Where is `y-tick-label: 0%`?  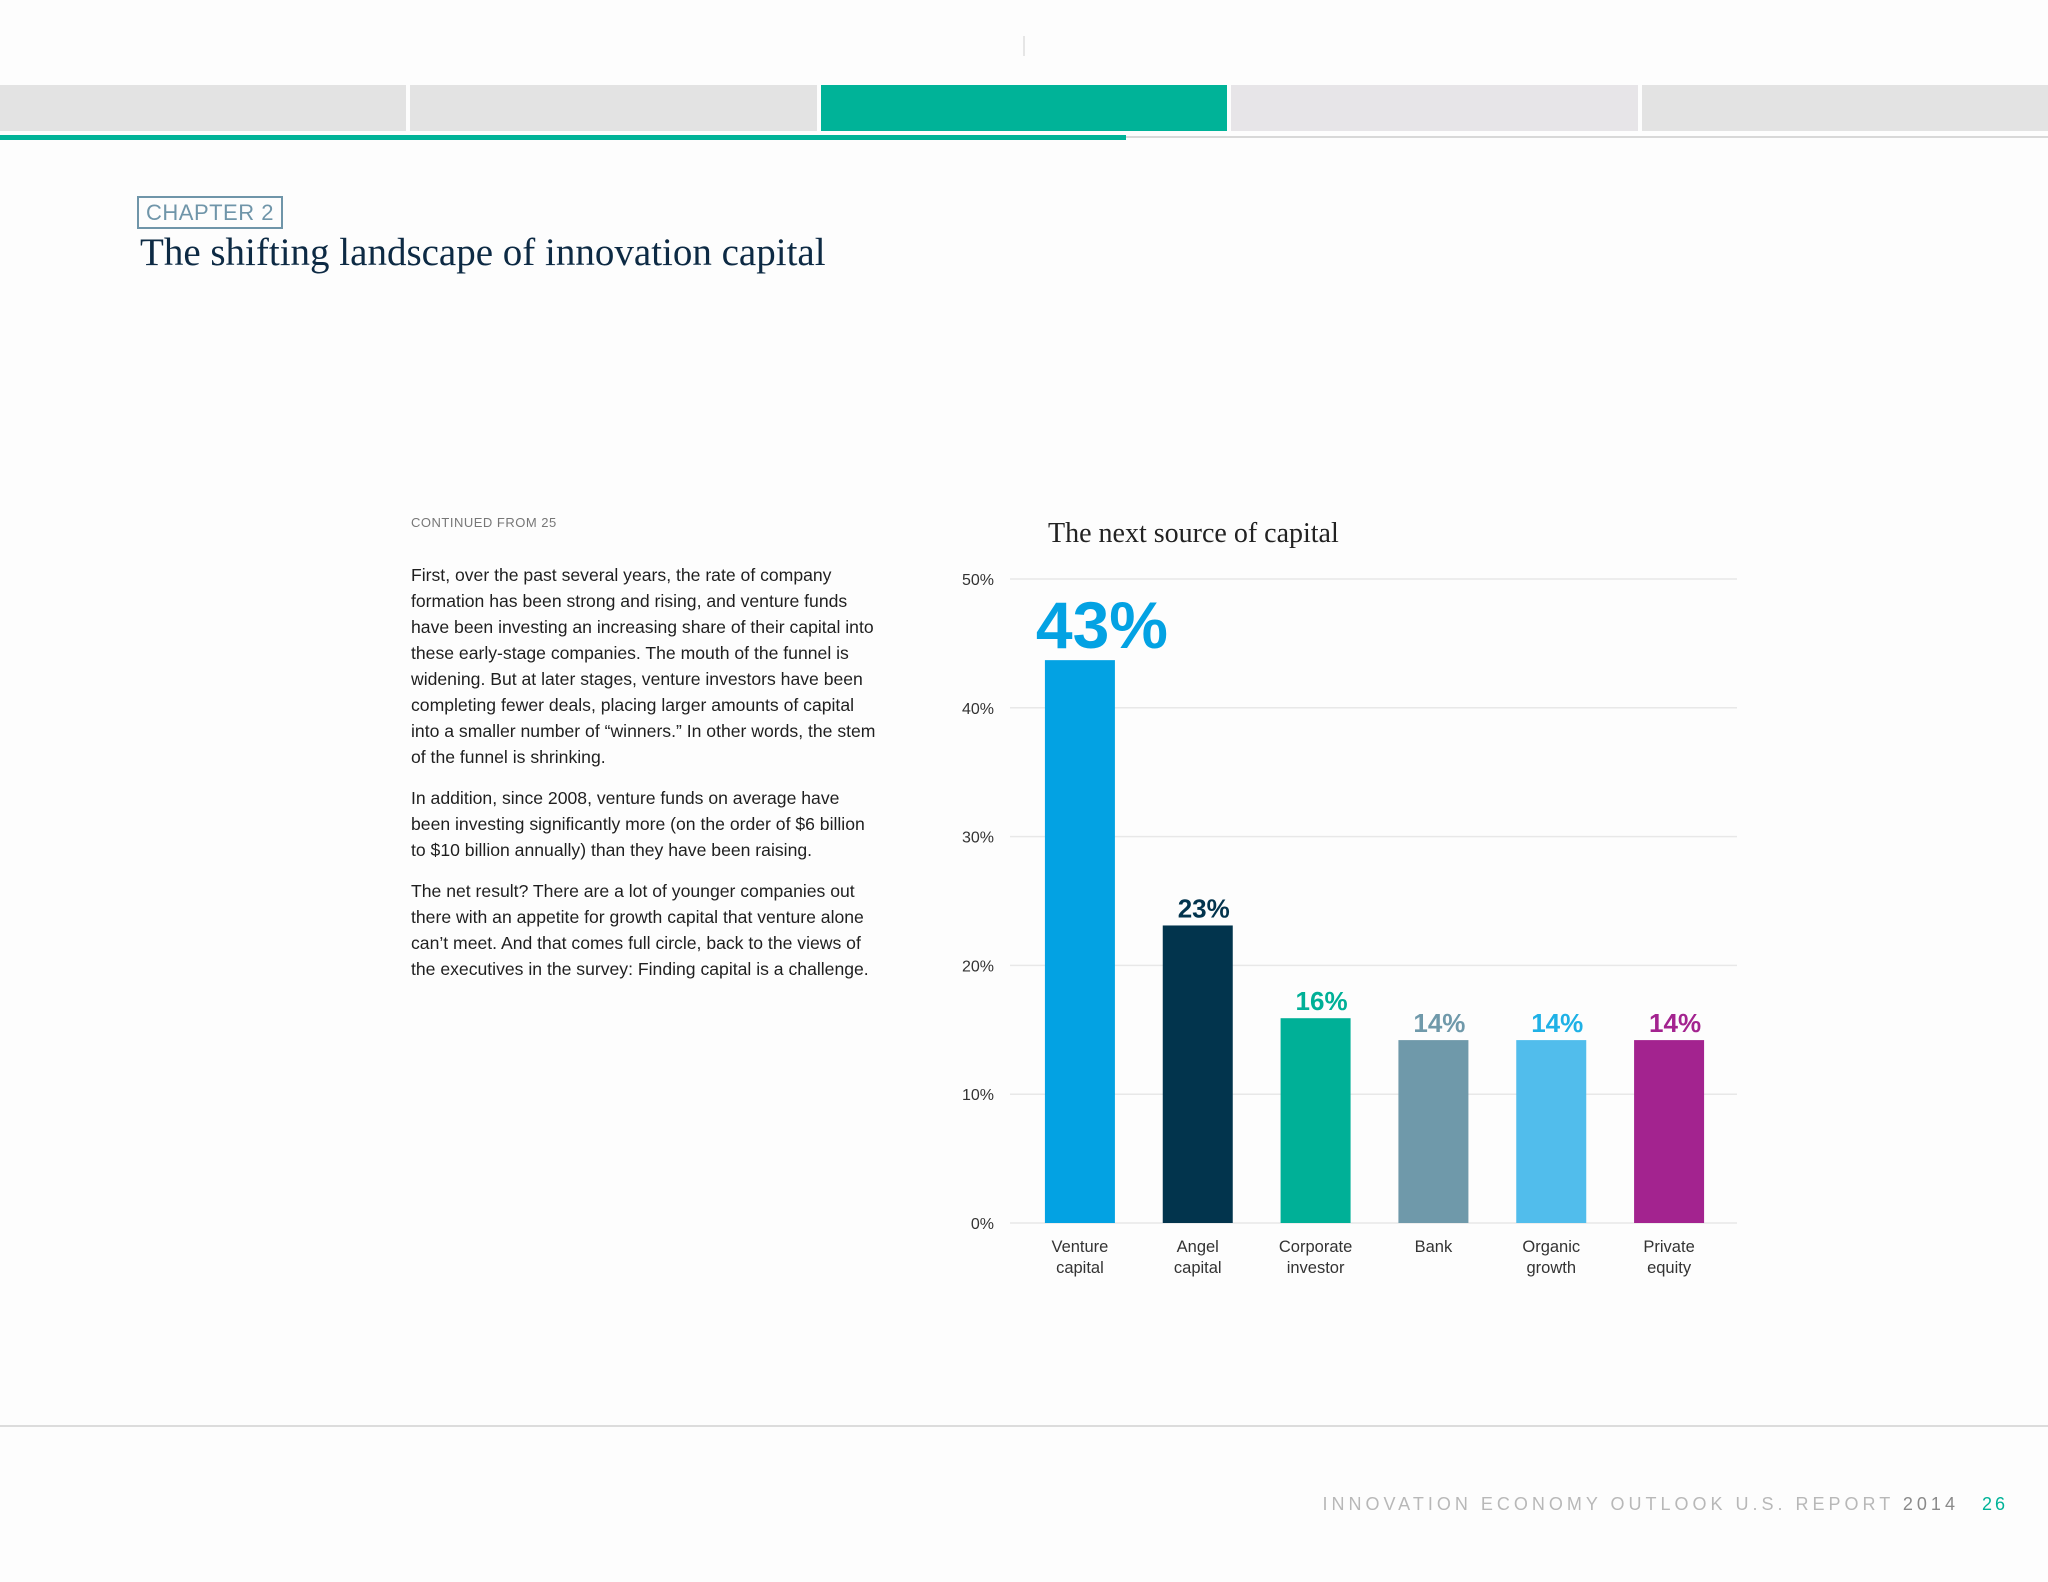
y-tick-label: 0% is located at coordinates (982, 1224).